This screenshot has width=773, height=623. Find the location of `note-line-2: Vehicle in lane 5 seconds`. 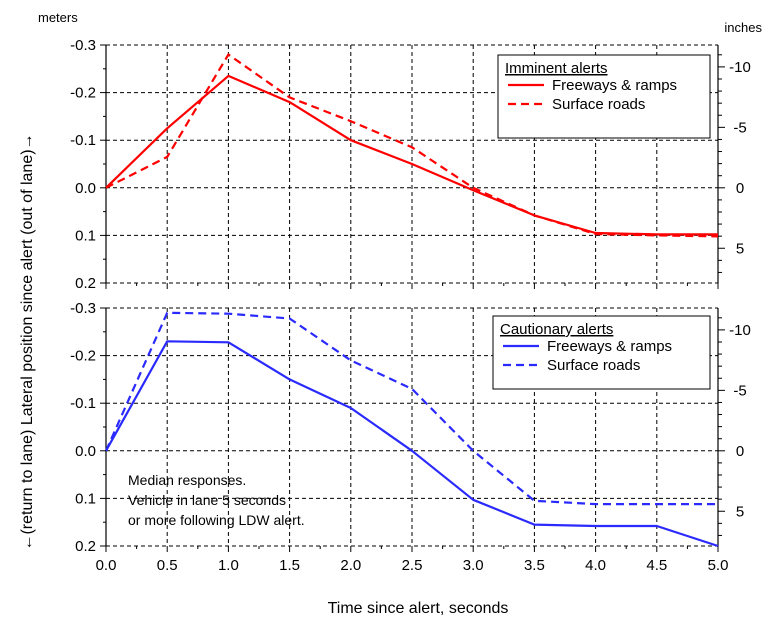

note-line-2: Vehicle in lane 5 seconds is located at coordinates (207, 500).